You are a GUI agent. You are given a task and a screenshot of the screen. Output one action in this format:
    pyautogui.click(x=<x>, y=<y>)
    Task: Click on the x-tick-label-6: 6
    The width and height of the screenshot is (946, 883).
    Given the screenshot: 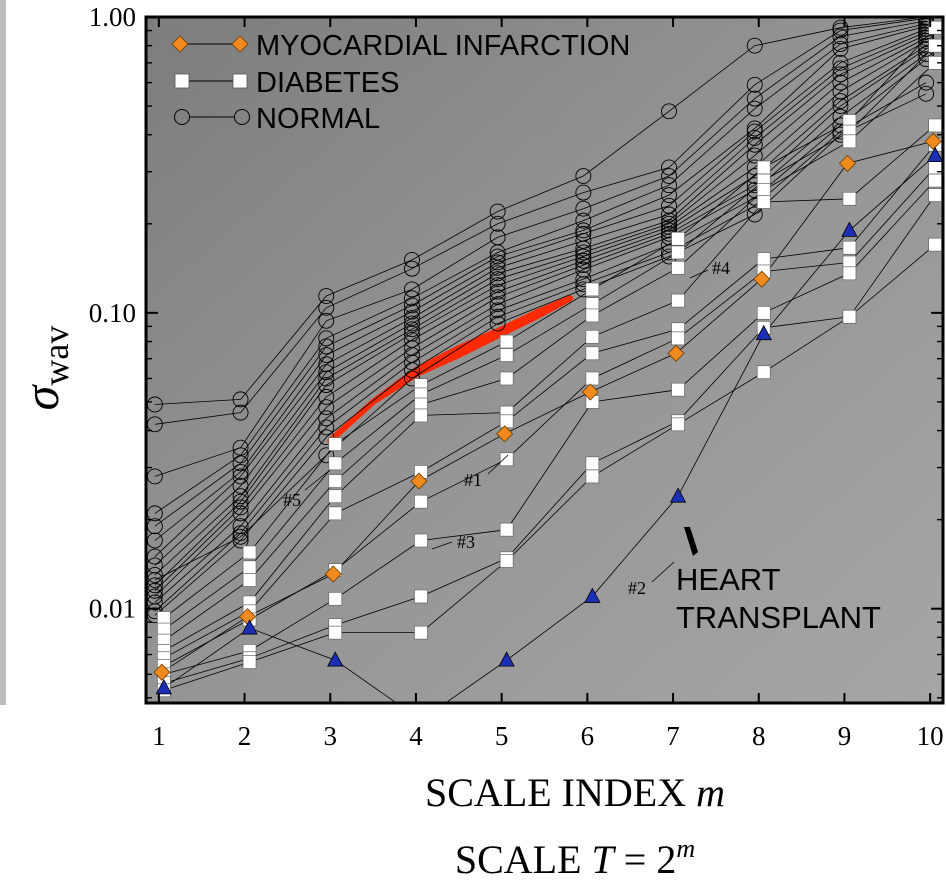 What is the action you would take?
    pyautogui.click(x=588, y=736)
    